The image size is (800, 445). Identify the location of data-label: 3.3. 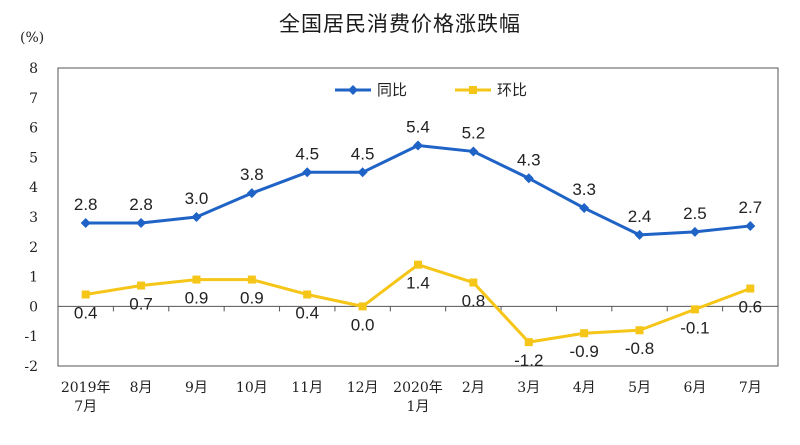
(584, 189).